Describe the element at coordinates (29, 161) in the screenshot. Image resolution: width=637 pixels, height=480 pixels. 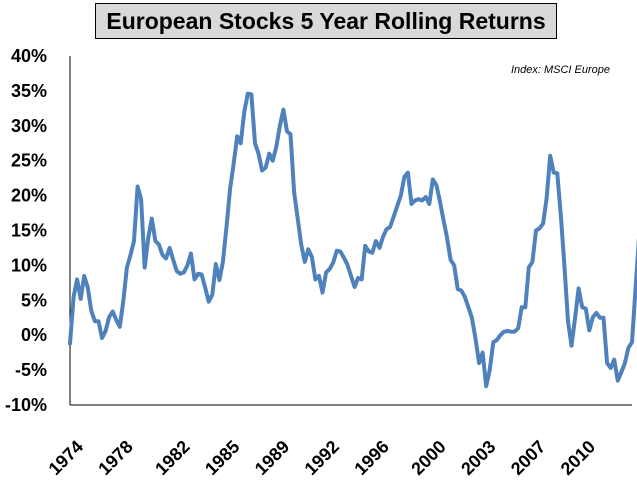
I see `y-tick-label: 25%` at that location.